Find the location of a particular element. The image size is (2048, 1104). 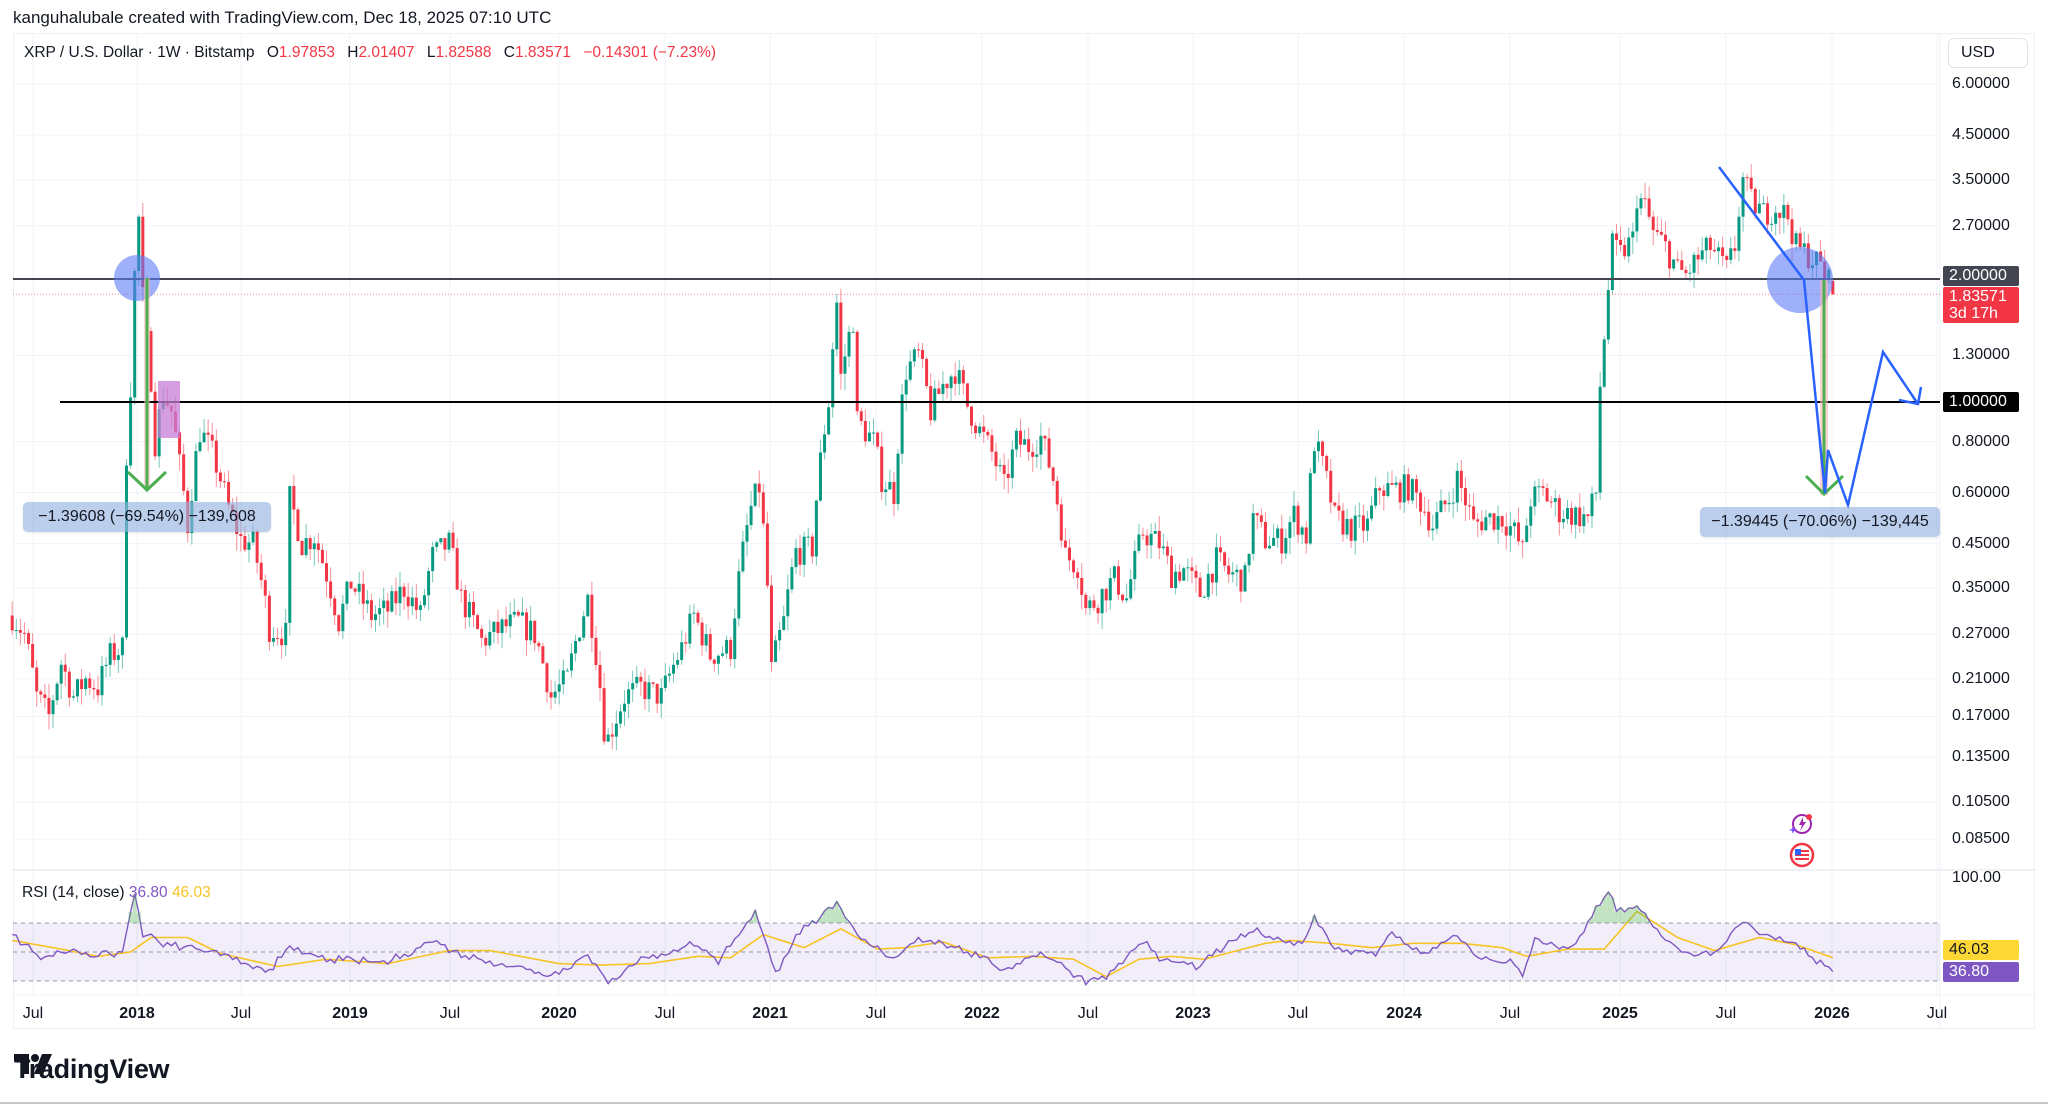

highlight-circle-2018 is located at coordinates (137, 278).